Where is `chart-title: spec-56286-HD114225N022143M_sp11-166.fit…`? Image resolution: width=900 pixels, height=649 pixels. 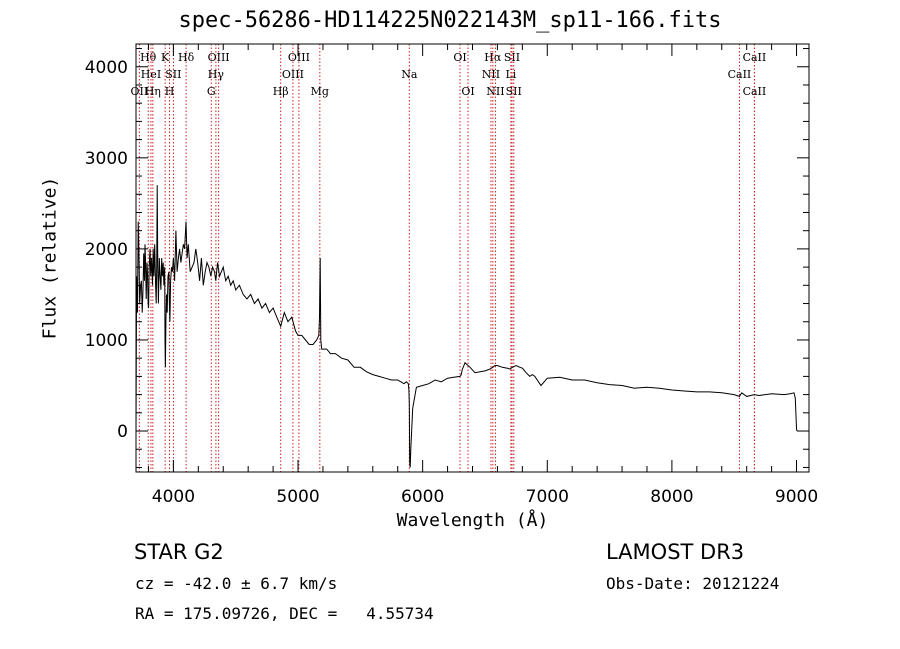
chart-title: spec-56286-HD114225N022143M_sp11-166.fit… is located at coordinates (450, 20).